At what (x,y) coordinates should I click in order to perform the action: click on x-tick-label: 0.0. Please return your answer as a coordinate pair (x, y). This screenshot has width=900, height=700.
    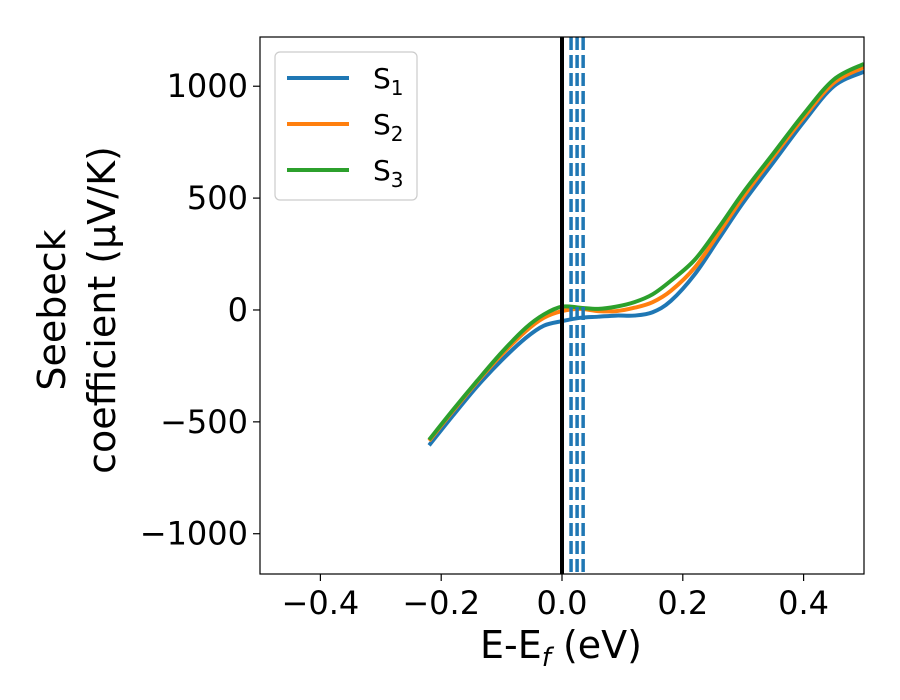
    Looking at the image, I should click on (562, 603).